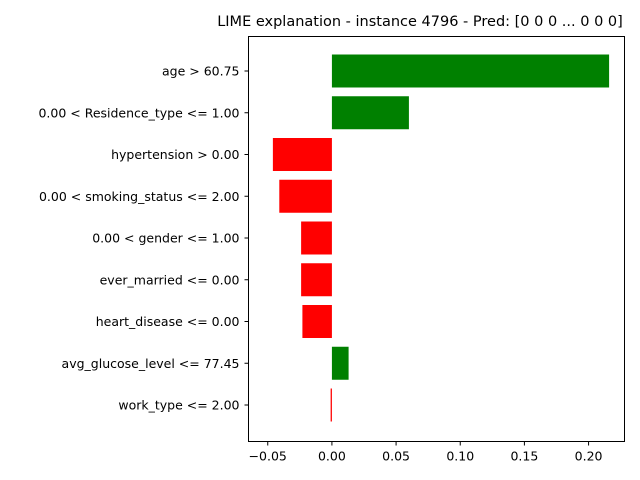  Describe the element at coordinates (170, 279) in the screenshot. I see `y-tick-label-5: ever_married <= 0.00` at that location.